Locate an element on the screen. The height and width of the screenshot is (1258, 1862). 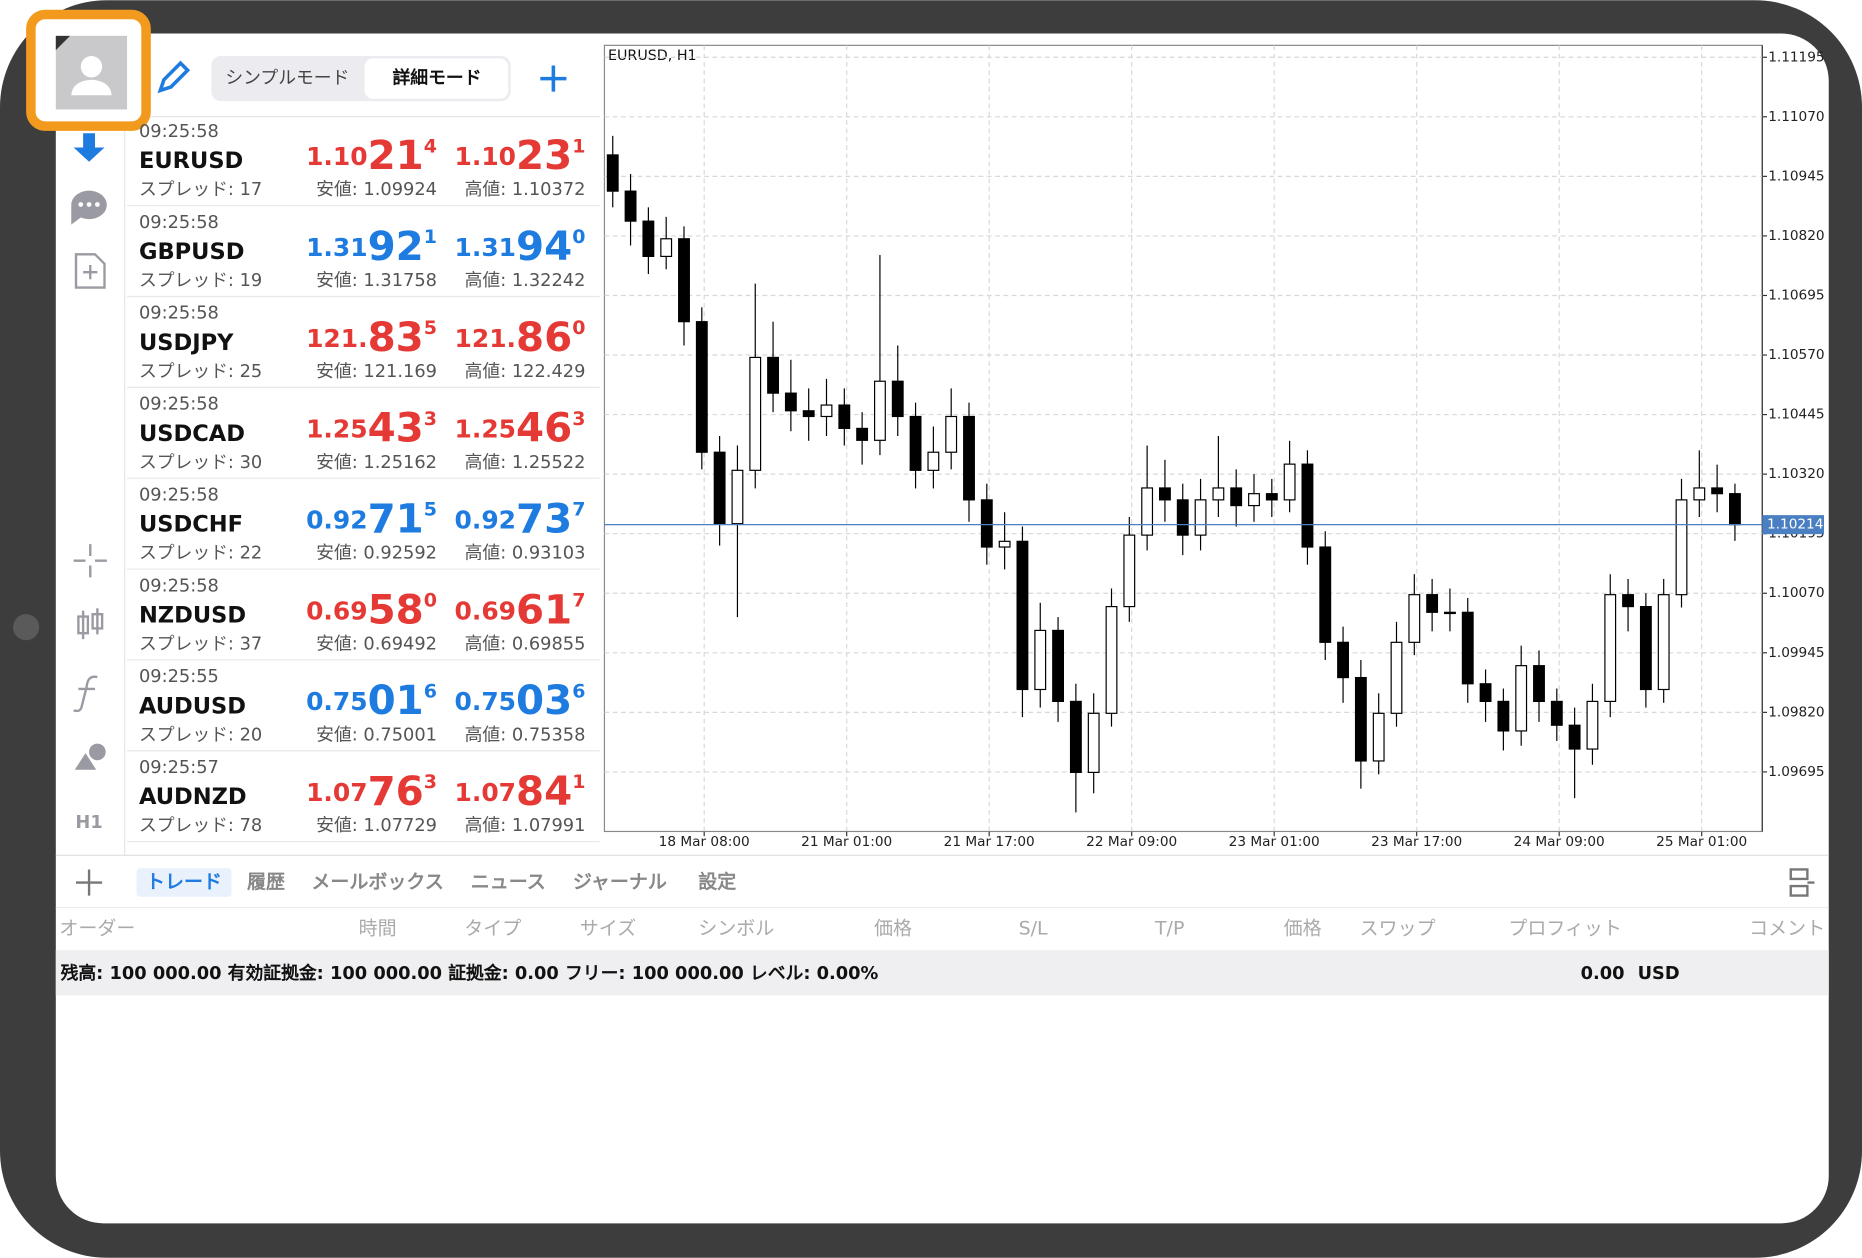
quote-bid: 1.10214 is located at coordinates (371, 155).